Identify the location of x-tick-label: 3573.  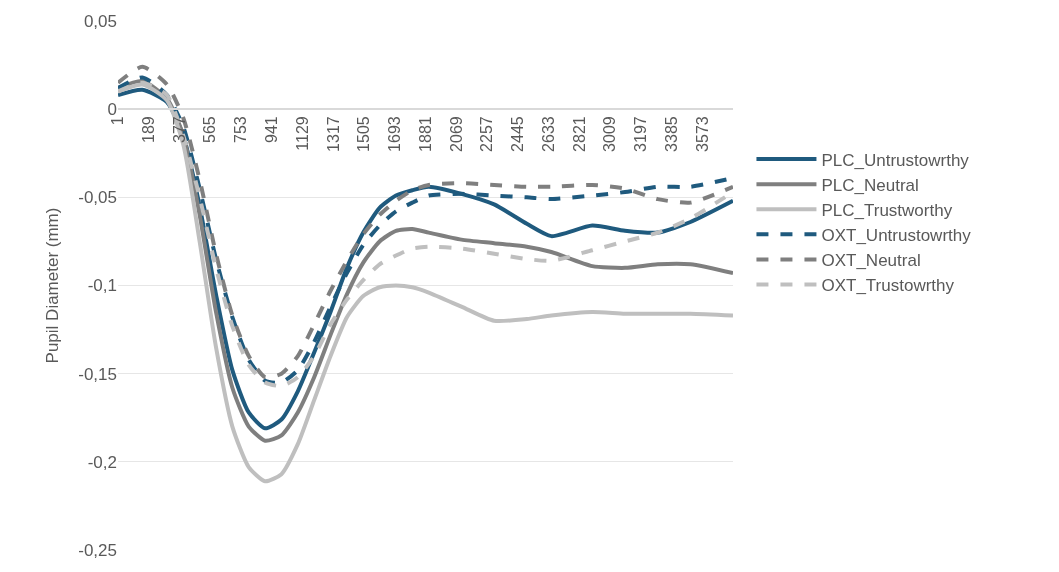
(702, 134).